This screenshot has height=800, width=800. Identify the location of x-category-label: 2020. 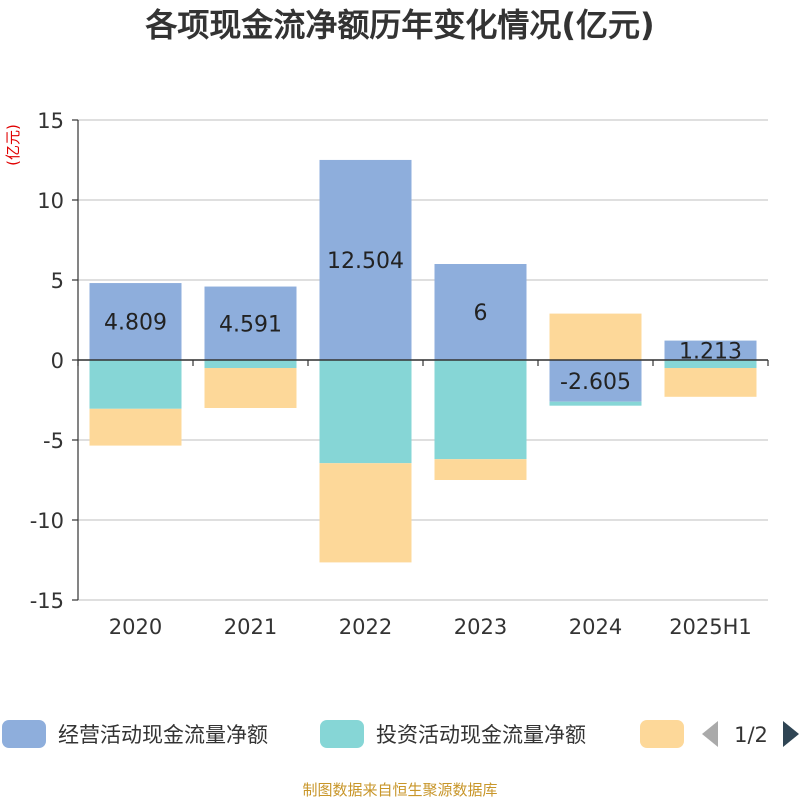
(135, 627).